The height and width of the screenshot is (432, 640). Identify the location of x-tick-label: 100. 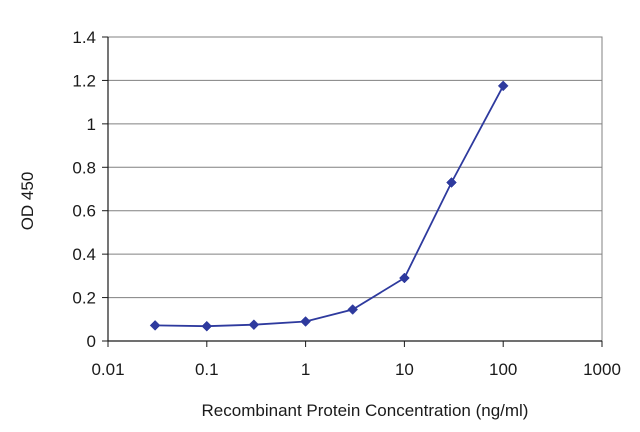
(503, 369).